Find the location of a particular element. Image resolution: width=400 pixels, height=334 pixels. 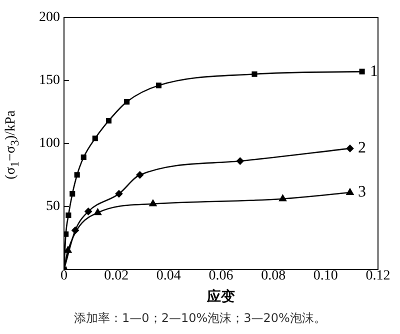

x-tick-label: 0.04 is located at coordinates (168, 276).